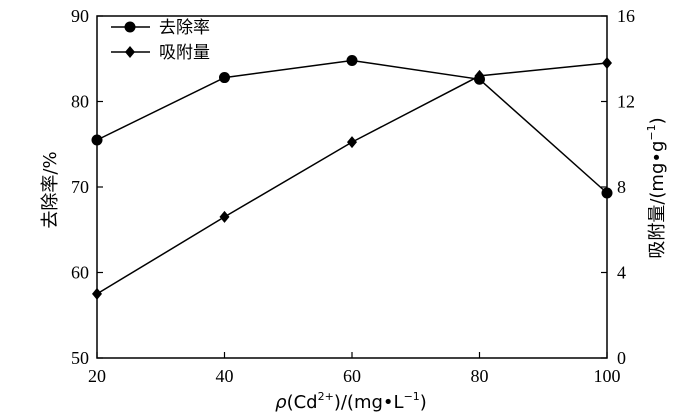 This screenshot has height=416, width=700. Describe the element at coordinates (225, 376) in the screenshot. I see `x-tick-label: 40` at that location.